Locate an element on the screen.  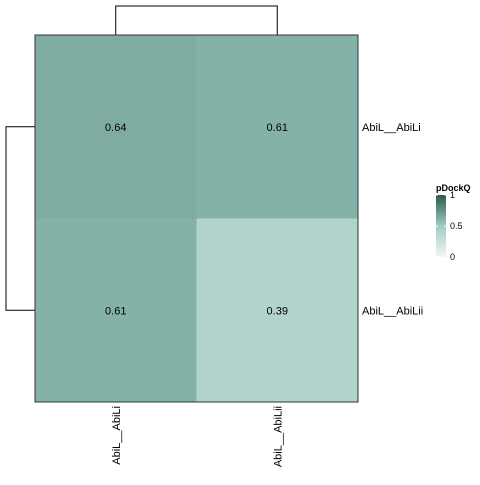
row-labels: AbiL__AbiLi AbiL__AbiLii is located at coordinates (392, 220).